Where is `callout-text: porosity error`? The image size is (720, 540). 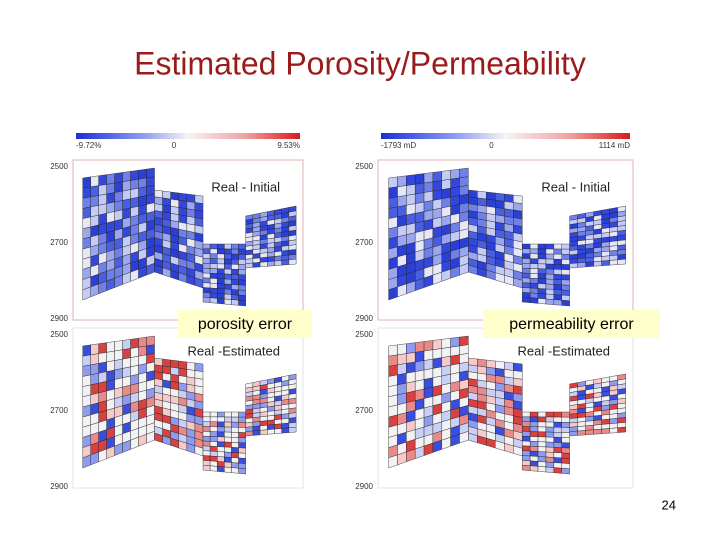 callout-text: porosity error is located at coordinates (245, 324).